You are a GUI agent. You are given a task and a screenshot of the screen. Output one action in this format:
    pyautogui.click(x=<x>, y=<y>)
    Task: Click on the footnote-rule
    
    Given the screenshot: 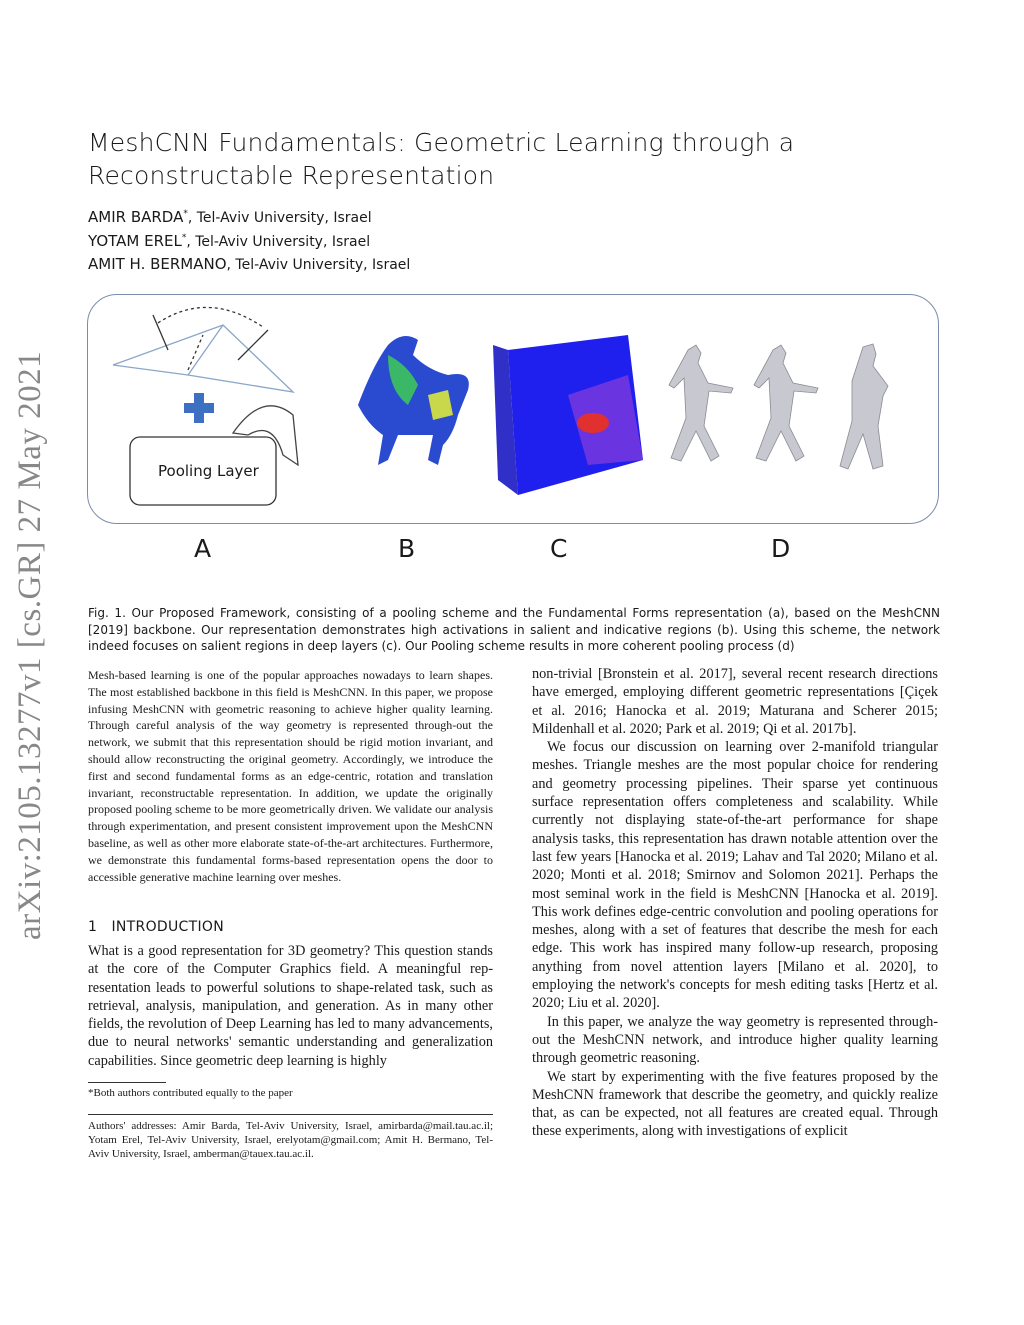 What is the action you would take?
    pyautogui.click(x=127, y=1082)
    